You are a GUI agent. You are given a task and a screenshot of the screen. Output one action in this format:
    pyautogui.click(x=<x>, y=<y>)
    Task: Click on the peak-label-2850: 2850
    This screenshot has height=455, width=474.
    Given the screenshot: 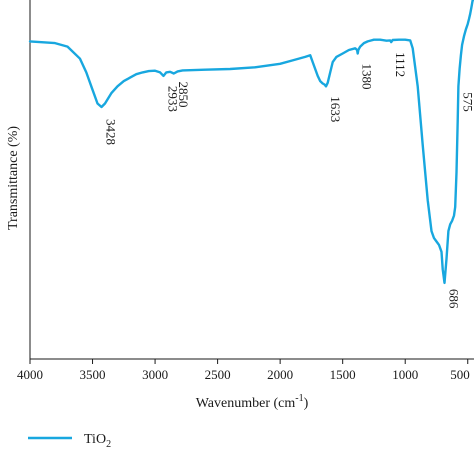 What is the action you would take?
    pyautogui.click(x=183, y=95)
    